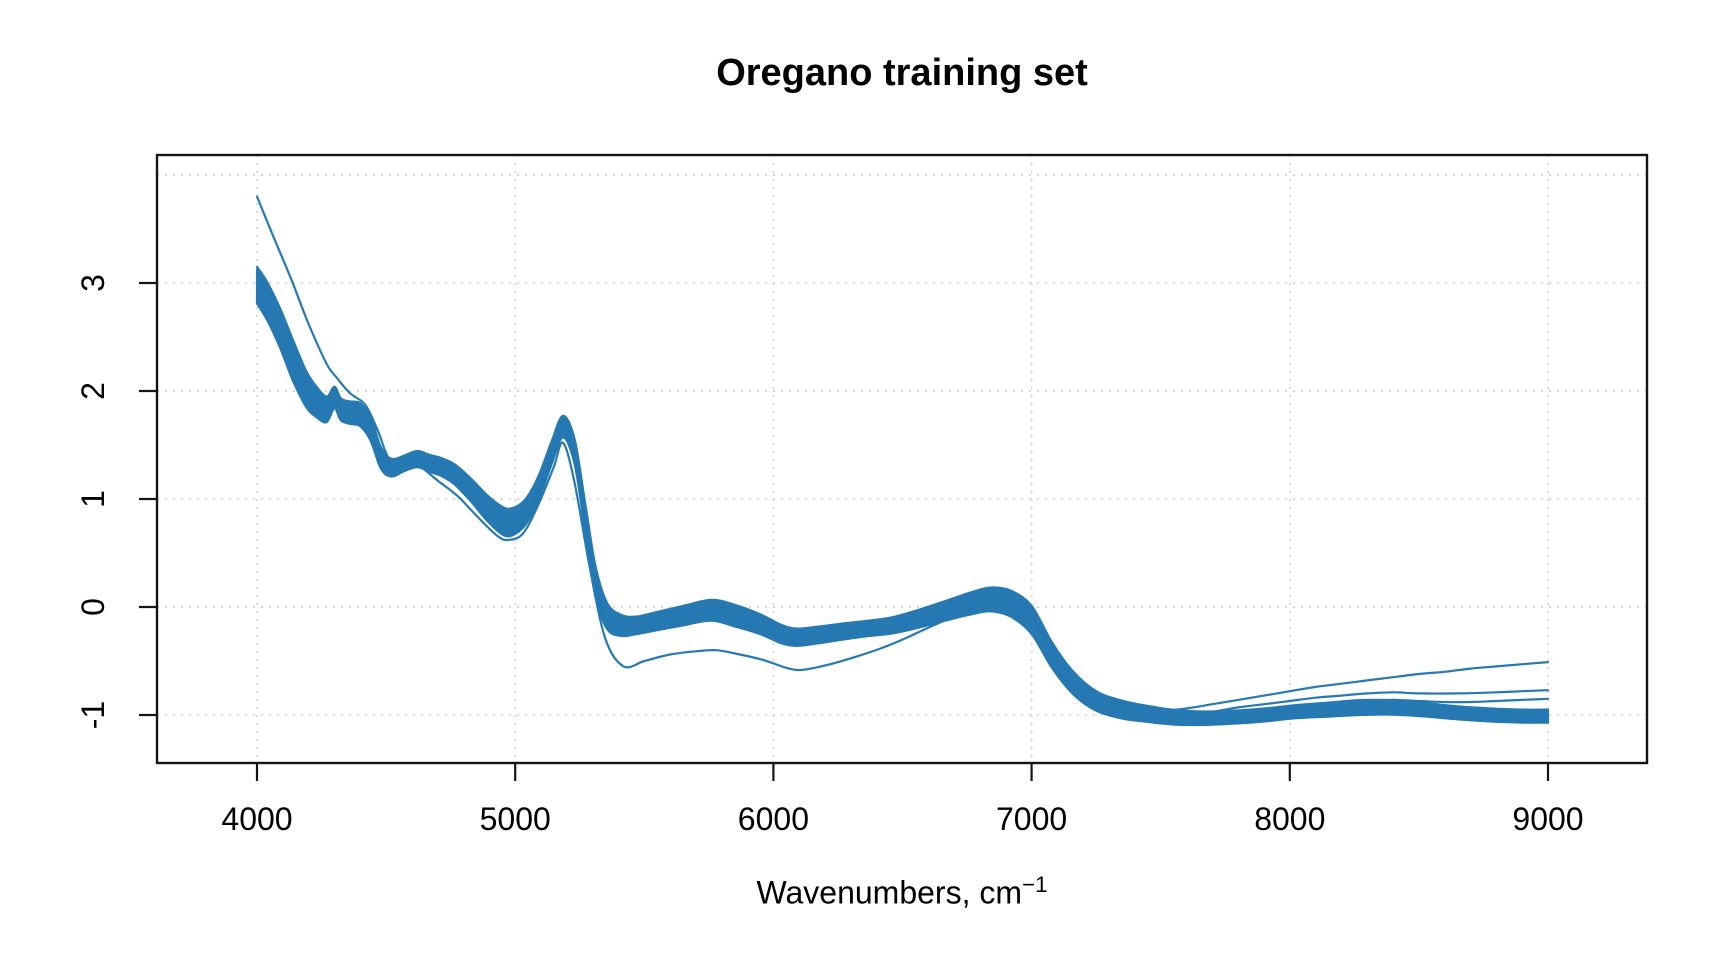 This screenshot has width=1728, height=960. I want to click on spectrum-line-middle-right-line, so click(1341, 708).